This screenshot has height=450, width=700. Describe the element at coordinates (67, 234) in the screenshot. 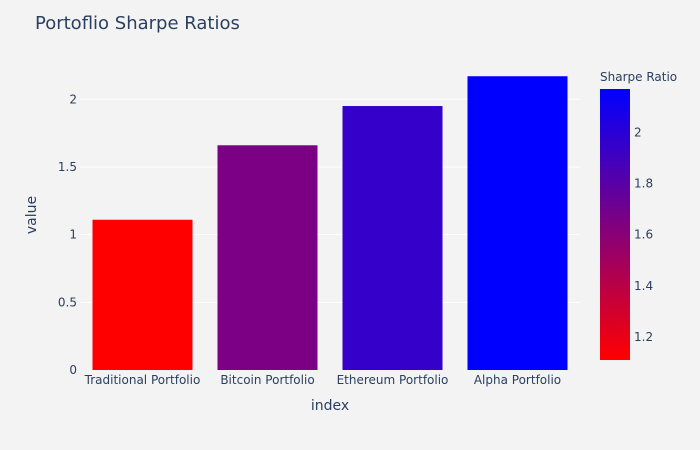

I see `y-tick-labels: 0 0.5 1 1.5 2` at that location.